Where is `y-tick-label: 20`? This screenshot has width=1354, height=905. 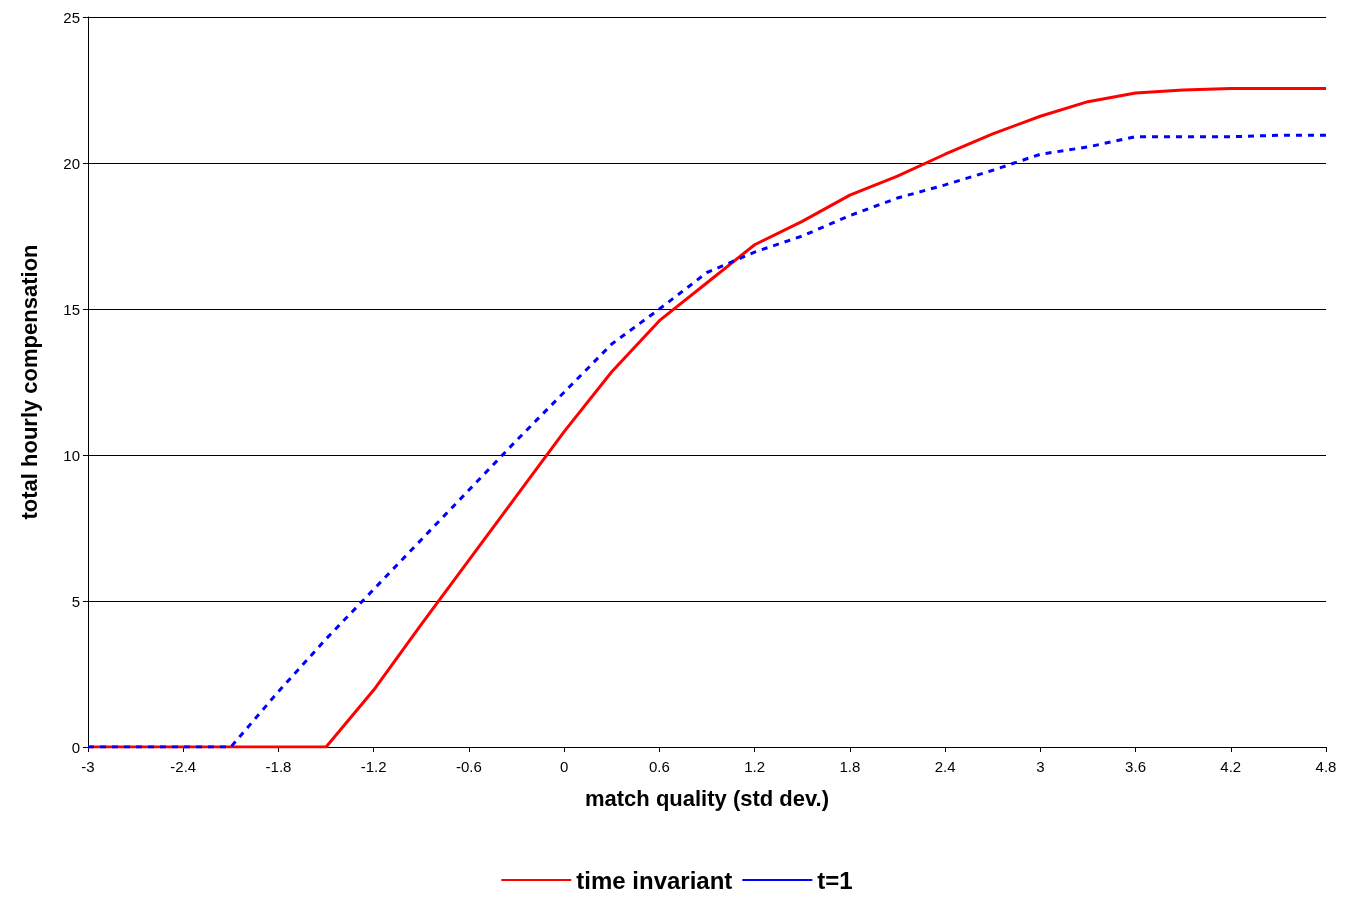 y-tick-label: 20 is located at coordinates (71, 163).